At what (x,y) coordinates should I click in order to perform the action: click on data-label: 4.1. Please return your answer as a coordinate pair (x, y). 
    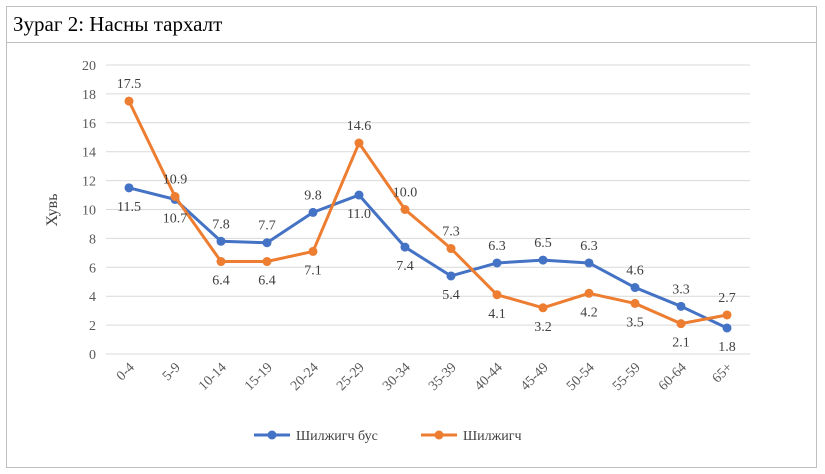
    Looking at the image, I should click on (497, 314).